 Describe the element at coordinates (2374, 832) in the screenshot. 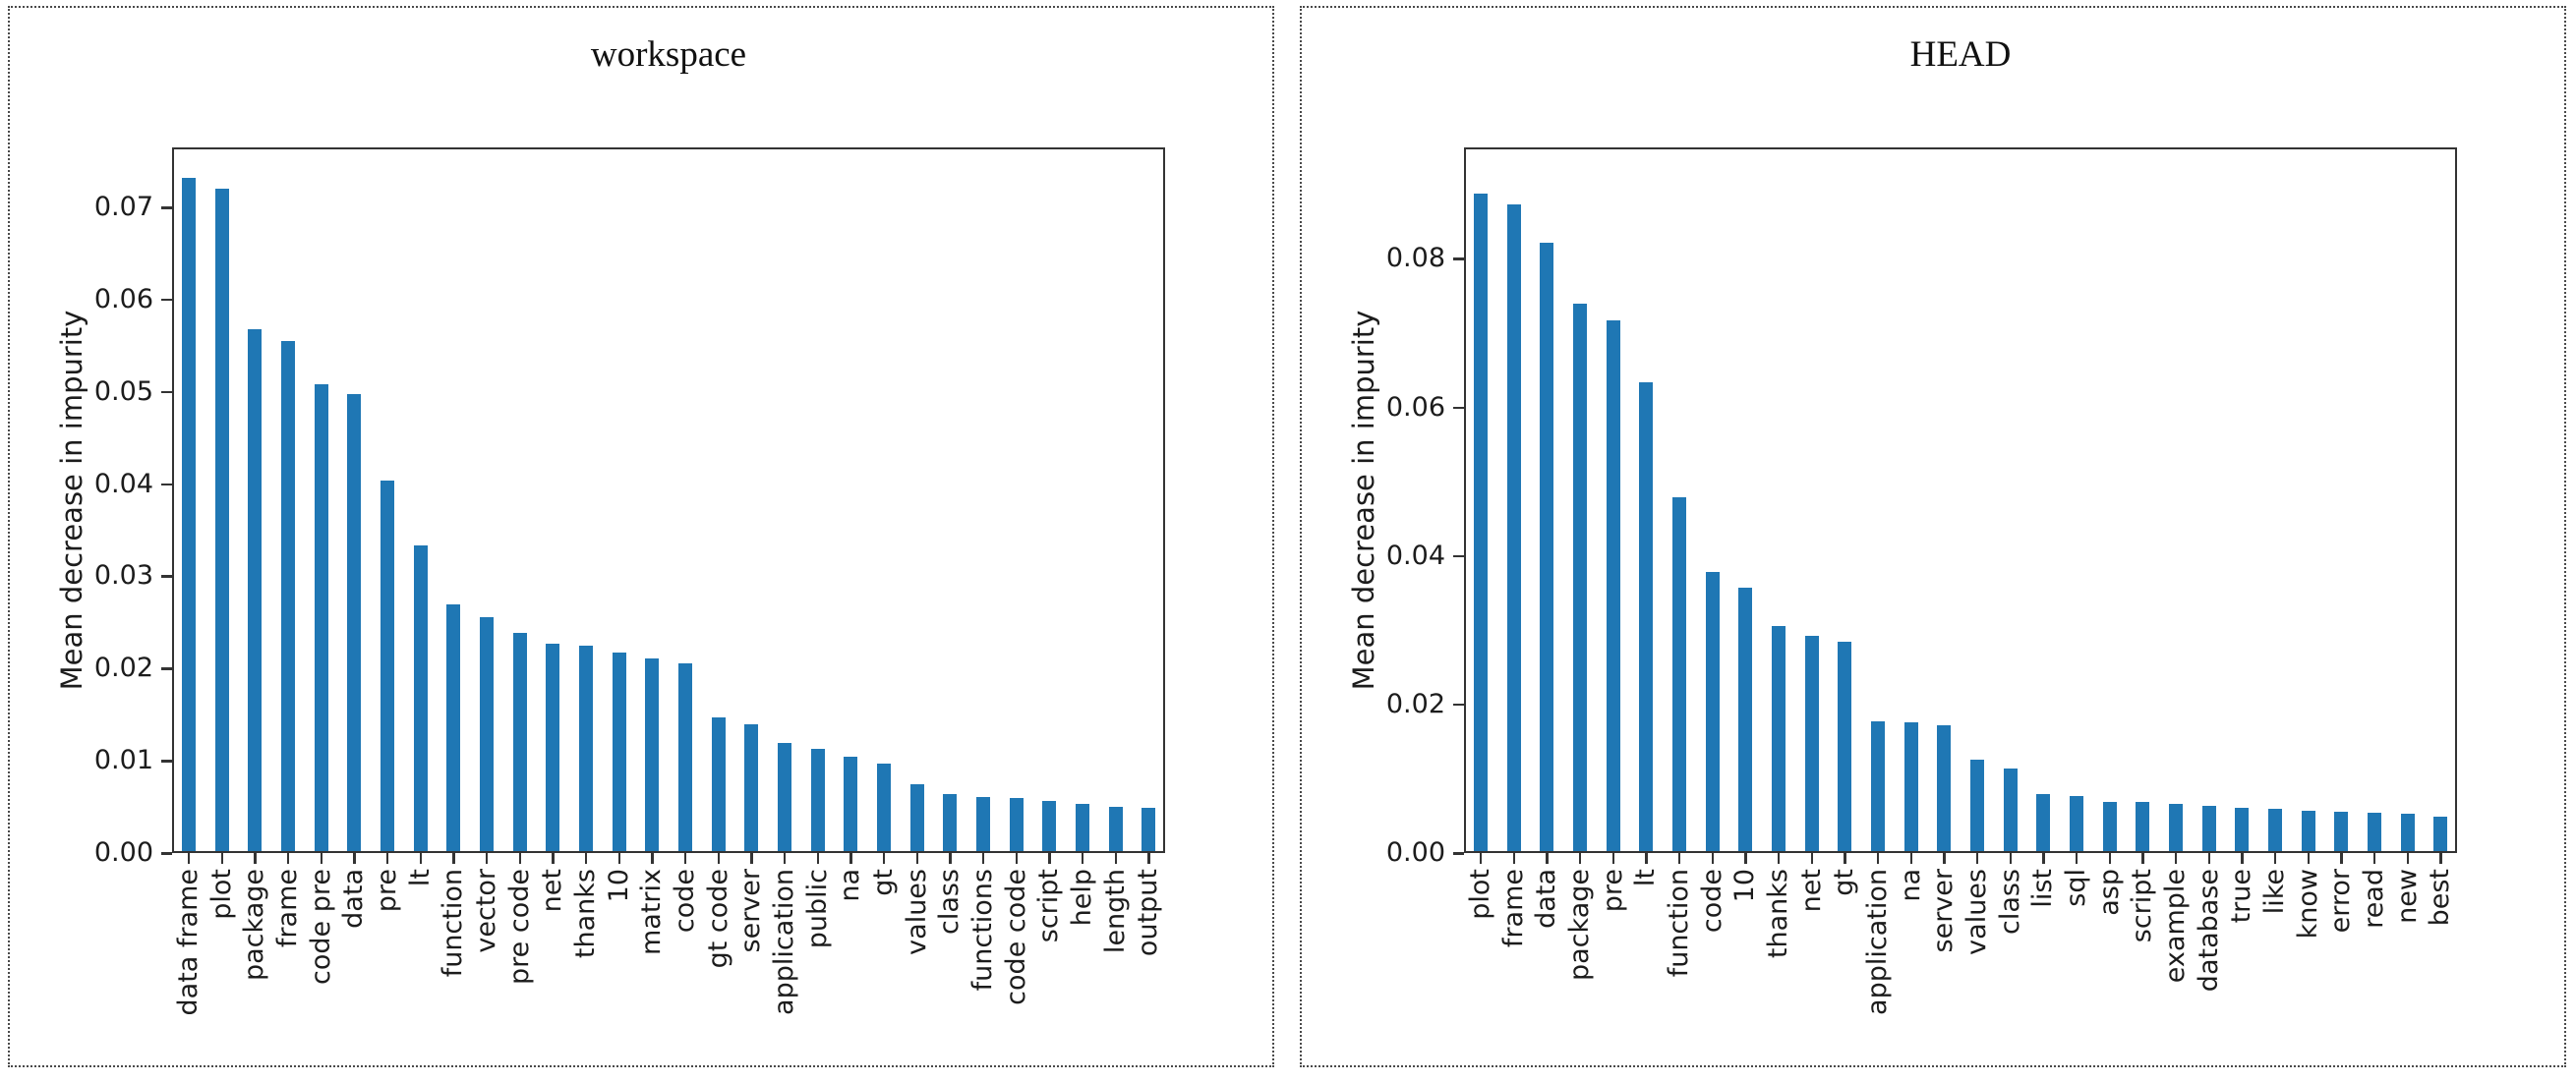

I see `bar-read` at that location.